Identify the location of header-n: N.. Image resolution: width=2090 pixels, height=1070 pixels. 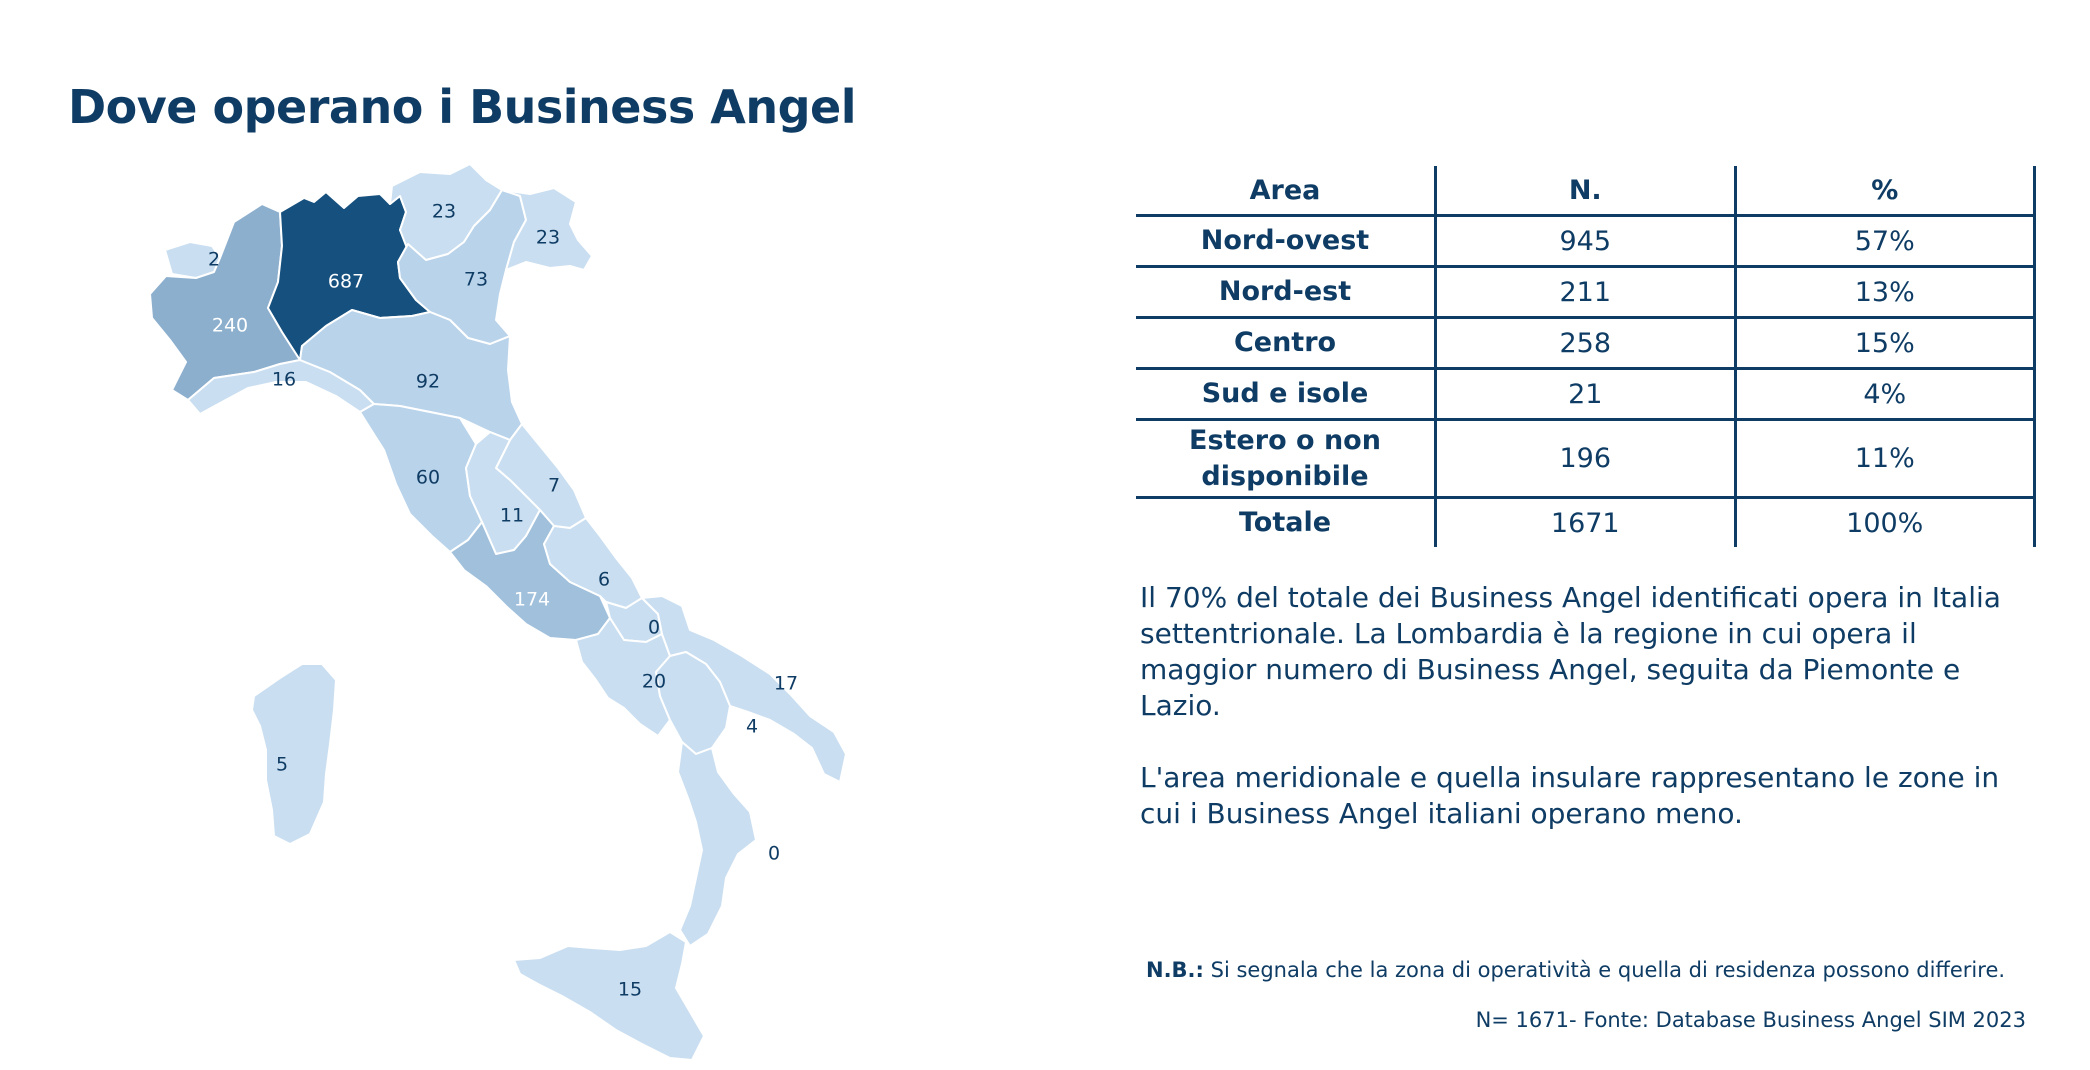
(1584, 191).